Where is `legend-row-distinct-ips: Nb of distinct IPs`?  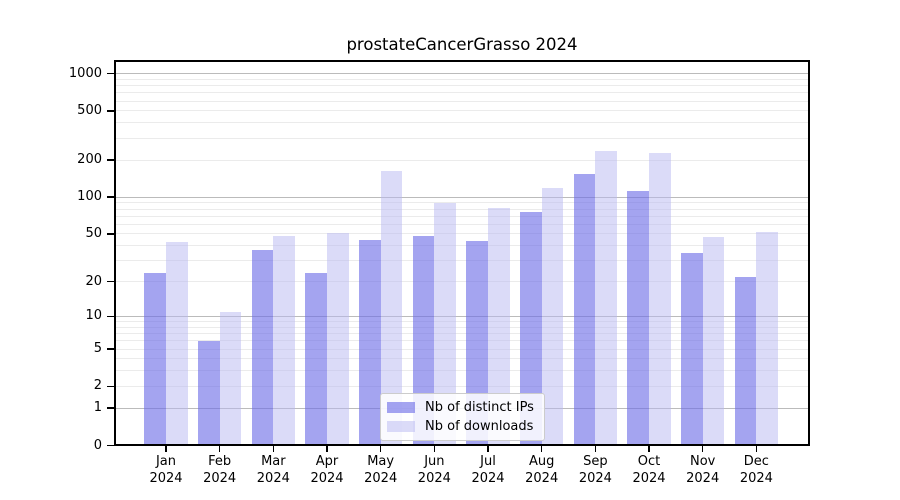
legend-row-distinct-ips: Nb of distinct IPs is located at coordinates (461, 407).